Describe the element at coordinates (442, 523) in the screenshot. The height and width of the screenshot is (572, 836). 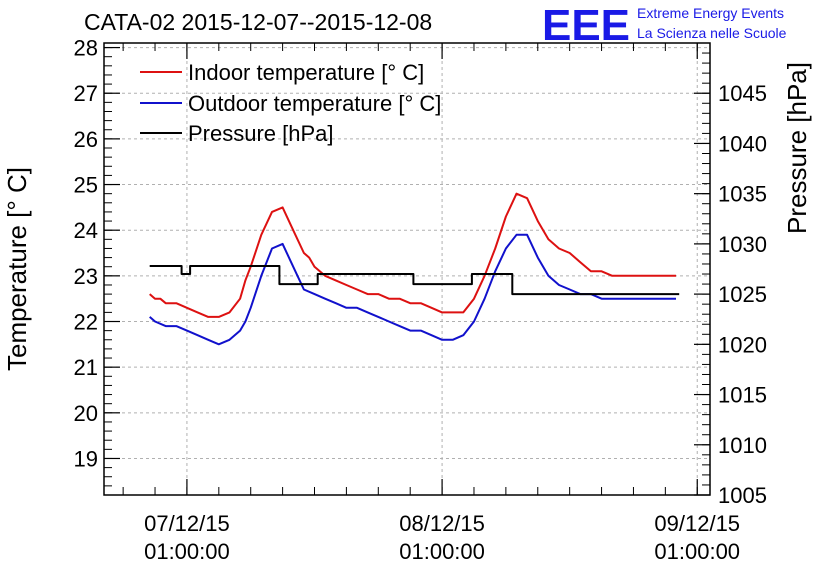
I see `x-tick-label-date: 08/12/15` at that location.